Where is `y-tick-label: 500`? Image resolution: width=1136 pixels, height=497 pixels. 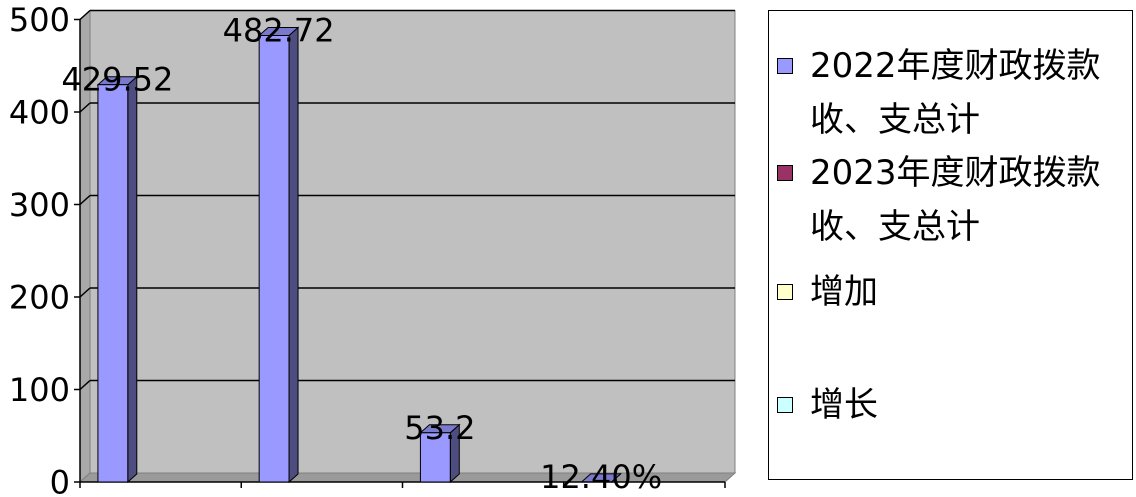
y-tick-label: 500 is located at coordinates (39, 20).